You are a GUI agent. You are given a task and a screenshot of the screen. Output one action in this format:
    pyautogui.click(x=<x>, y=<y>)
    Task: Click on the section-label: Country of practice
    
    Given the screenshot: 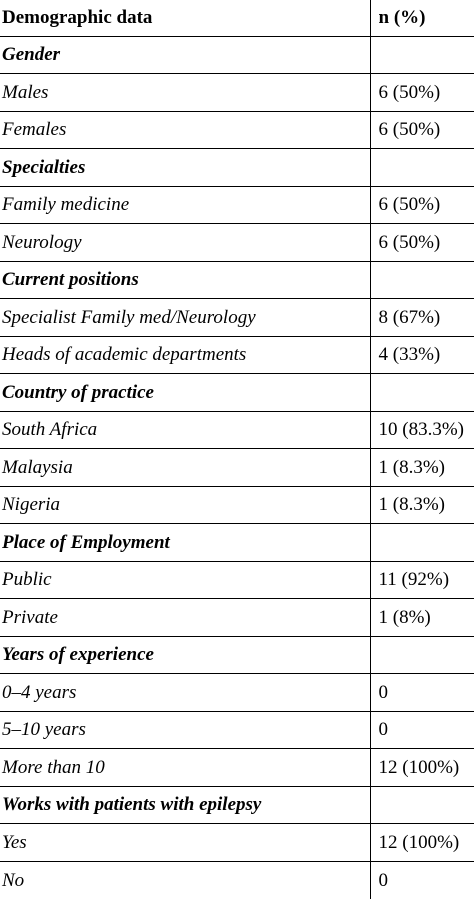 What is the action you would take?
    pyautogui.click(x=185, y=392)
    